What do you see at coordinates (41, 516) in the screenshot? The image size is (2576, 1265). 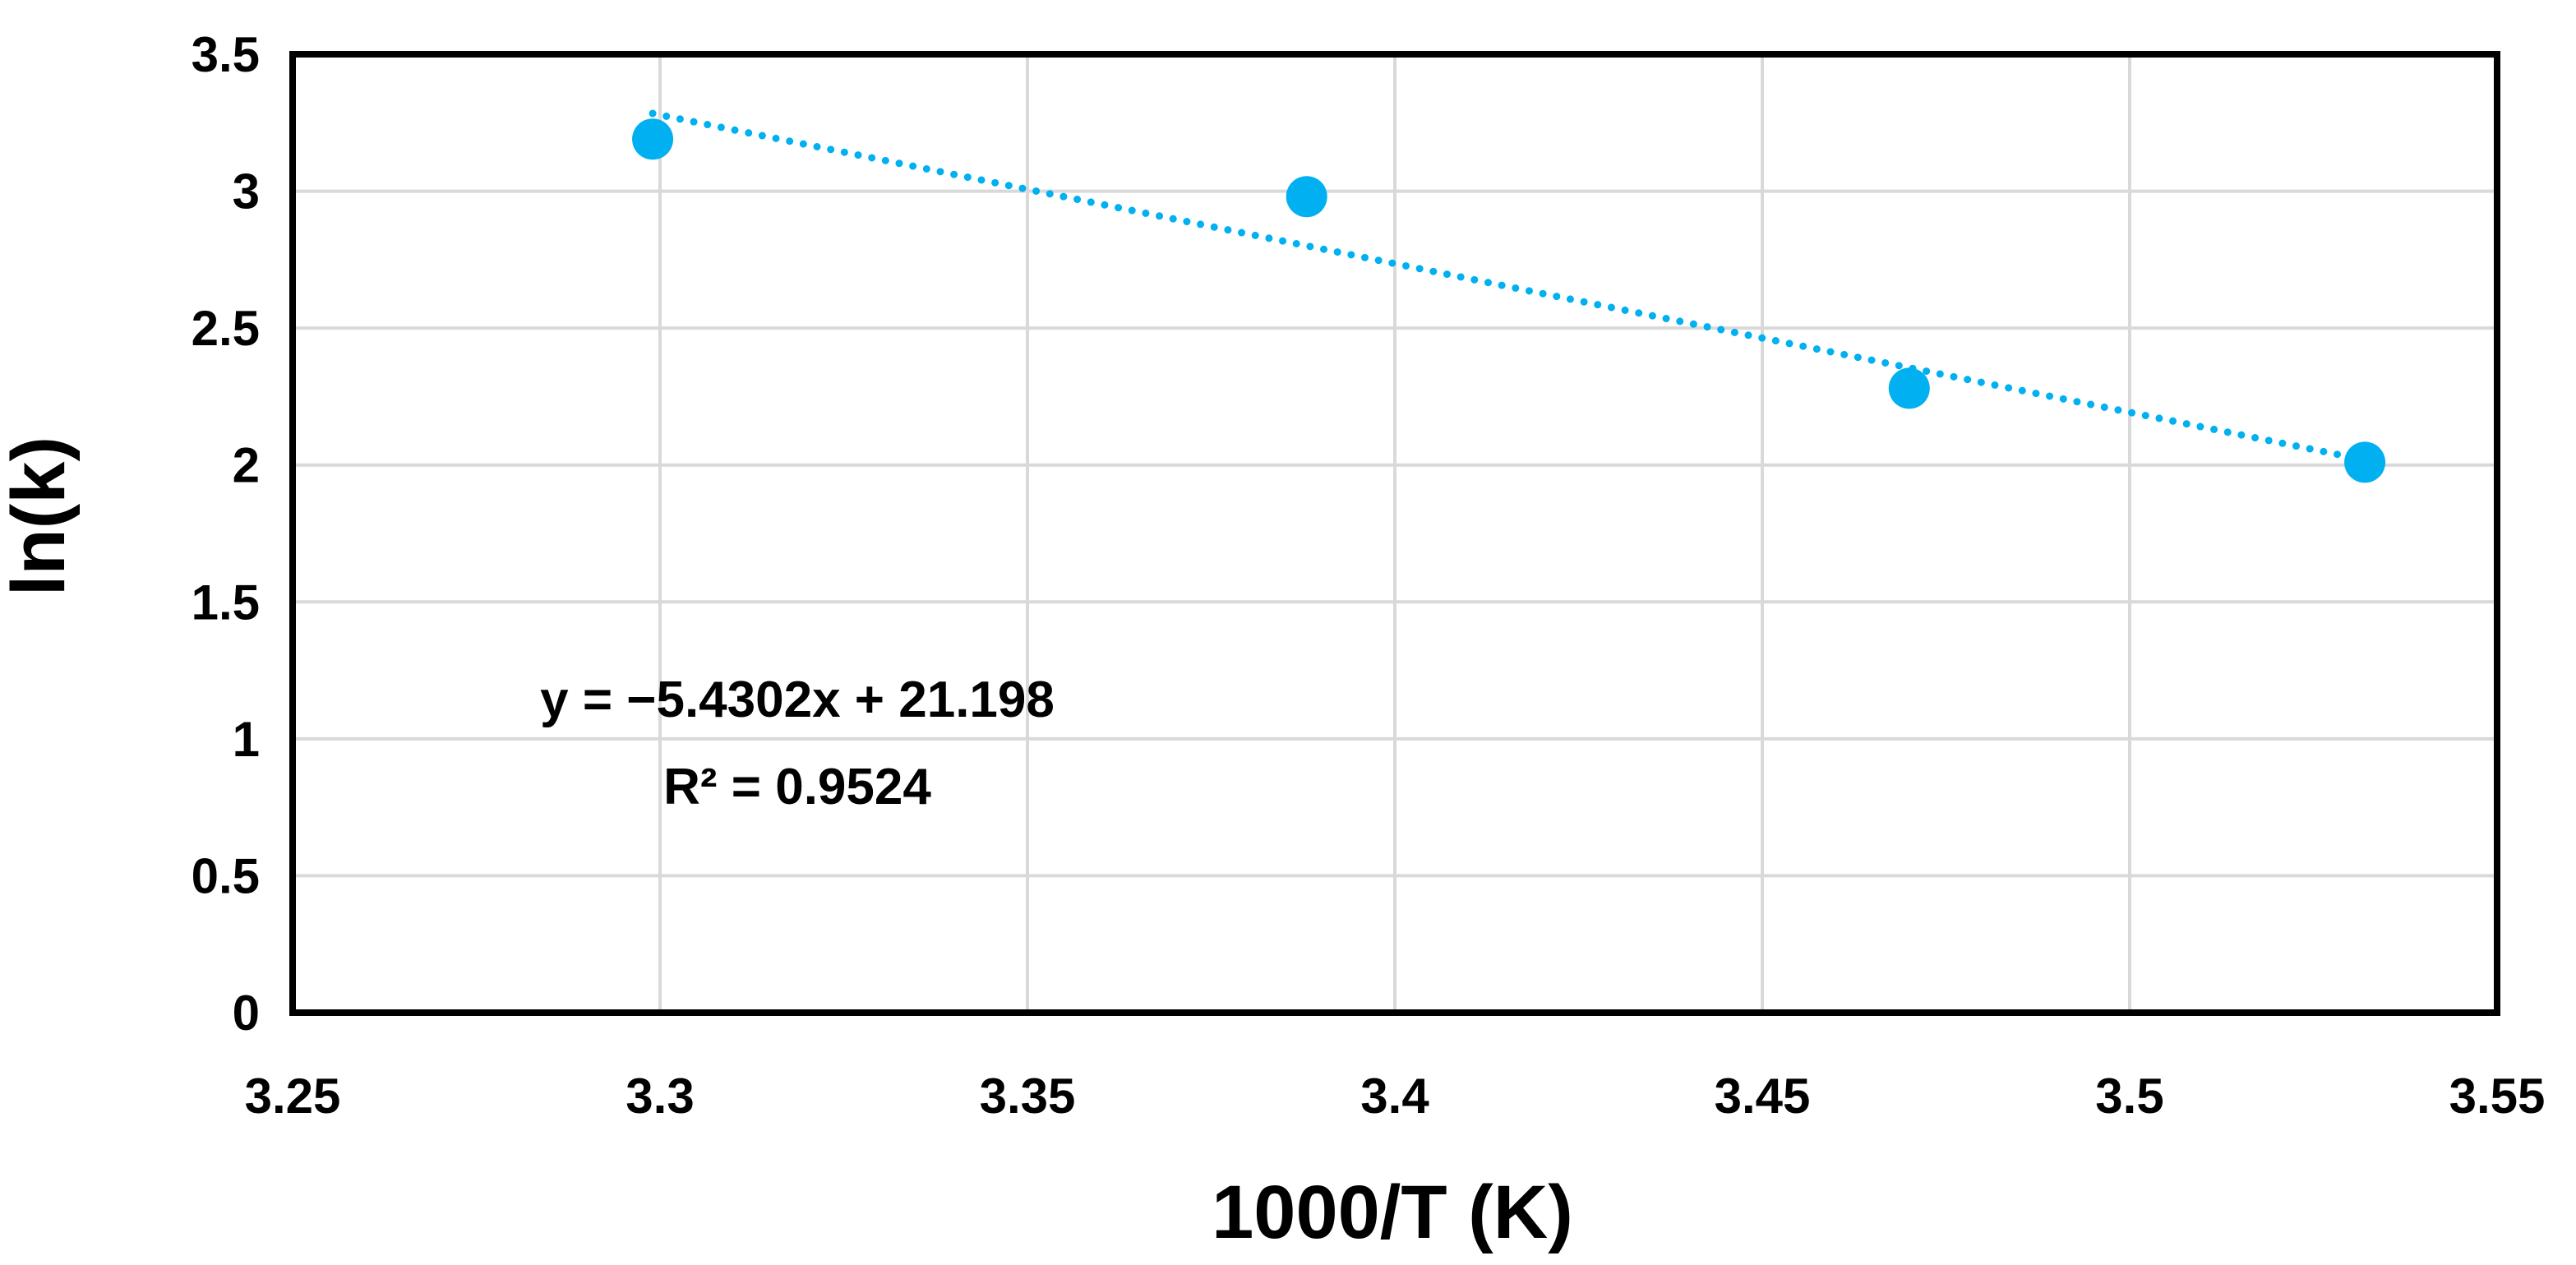 I see `y-axis-title: ln(k)` at bounding box center [41, 516].